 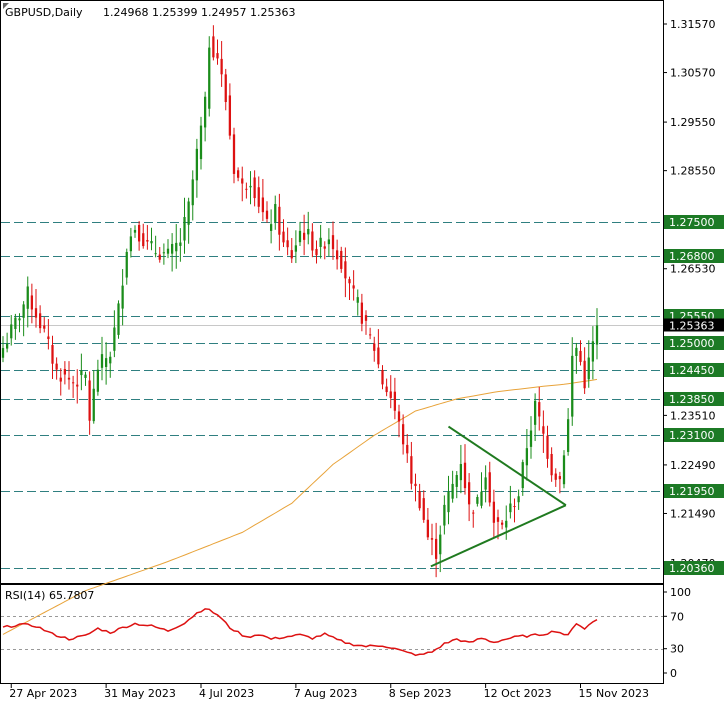 What do you see at coordinates (507, 466) in the screenshot?
I see `triangle-upper-line` at bounding box center [507, 466].